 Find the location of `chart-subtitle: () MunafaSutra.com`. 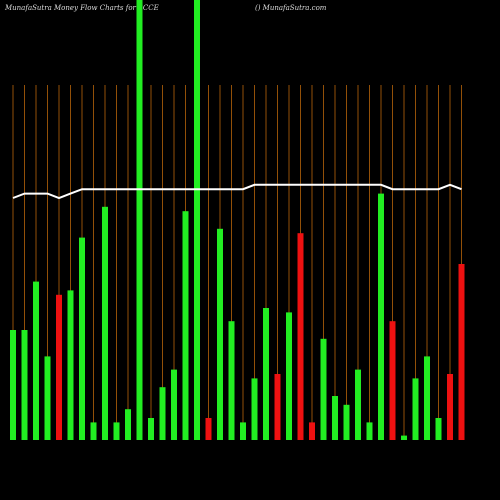

chart-subtitle: () MunafaSutra.com is located at coordinates (291, 8).